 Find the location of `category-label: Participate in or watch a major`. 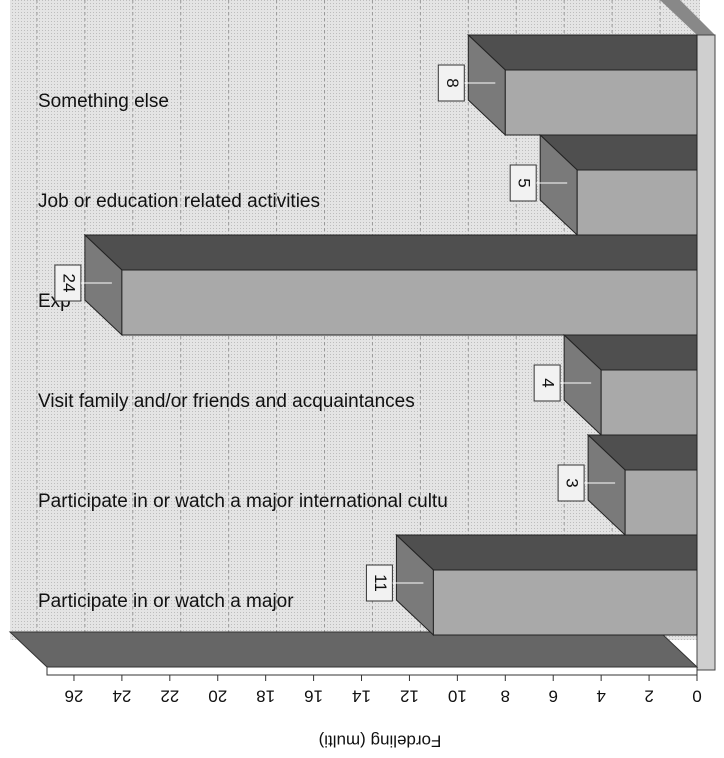

category-label: Participate in or watch a major is located at coordinates (166, 601).